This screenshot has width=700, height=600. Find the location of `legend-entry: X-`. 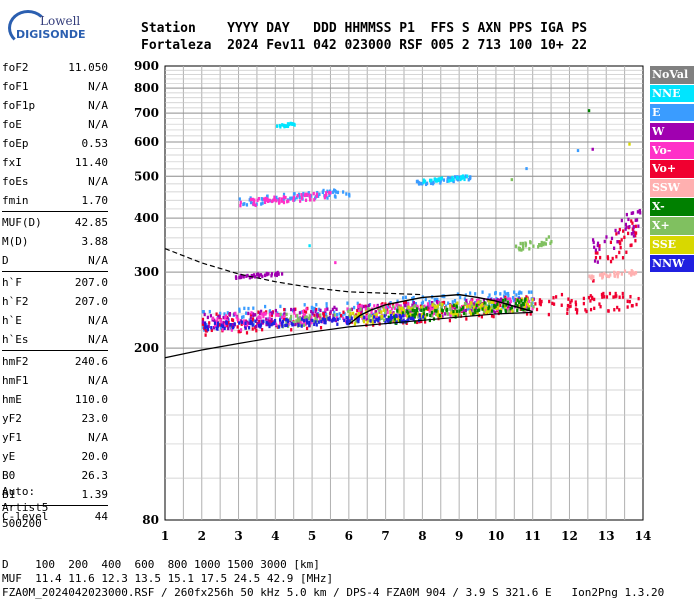

legend-entry: X- is located at coordinates (672, 207).